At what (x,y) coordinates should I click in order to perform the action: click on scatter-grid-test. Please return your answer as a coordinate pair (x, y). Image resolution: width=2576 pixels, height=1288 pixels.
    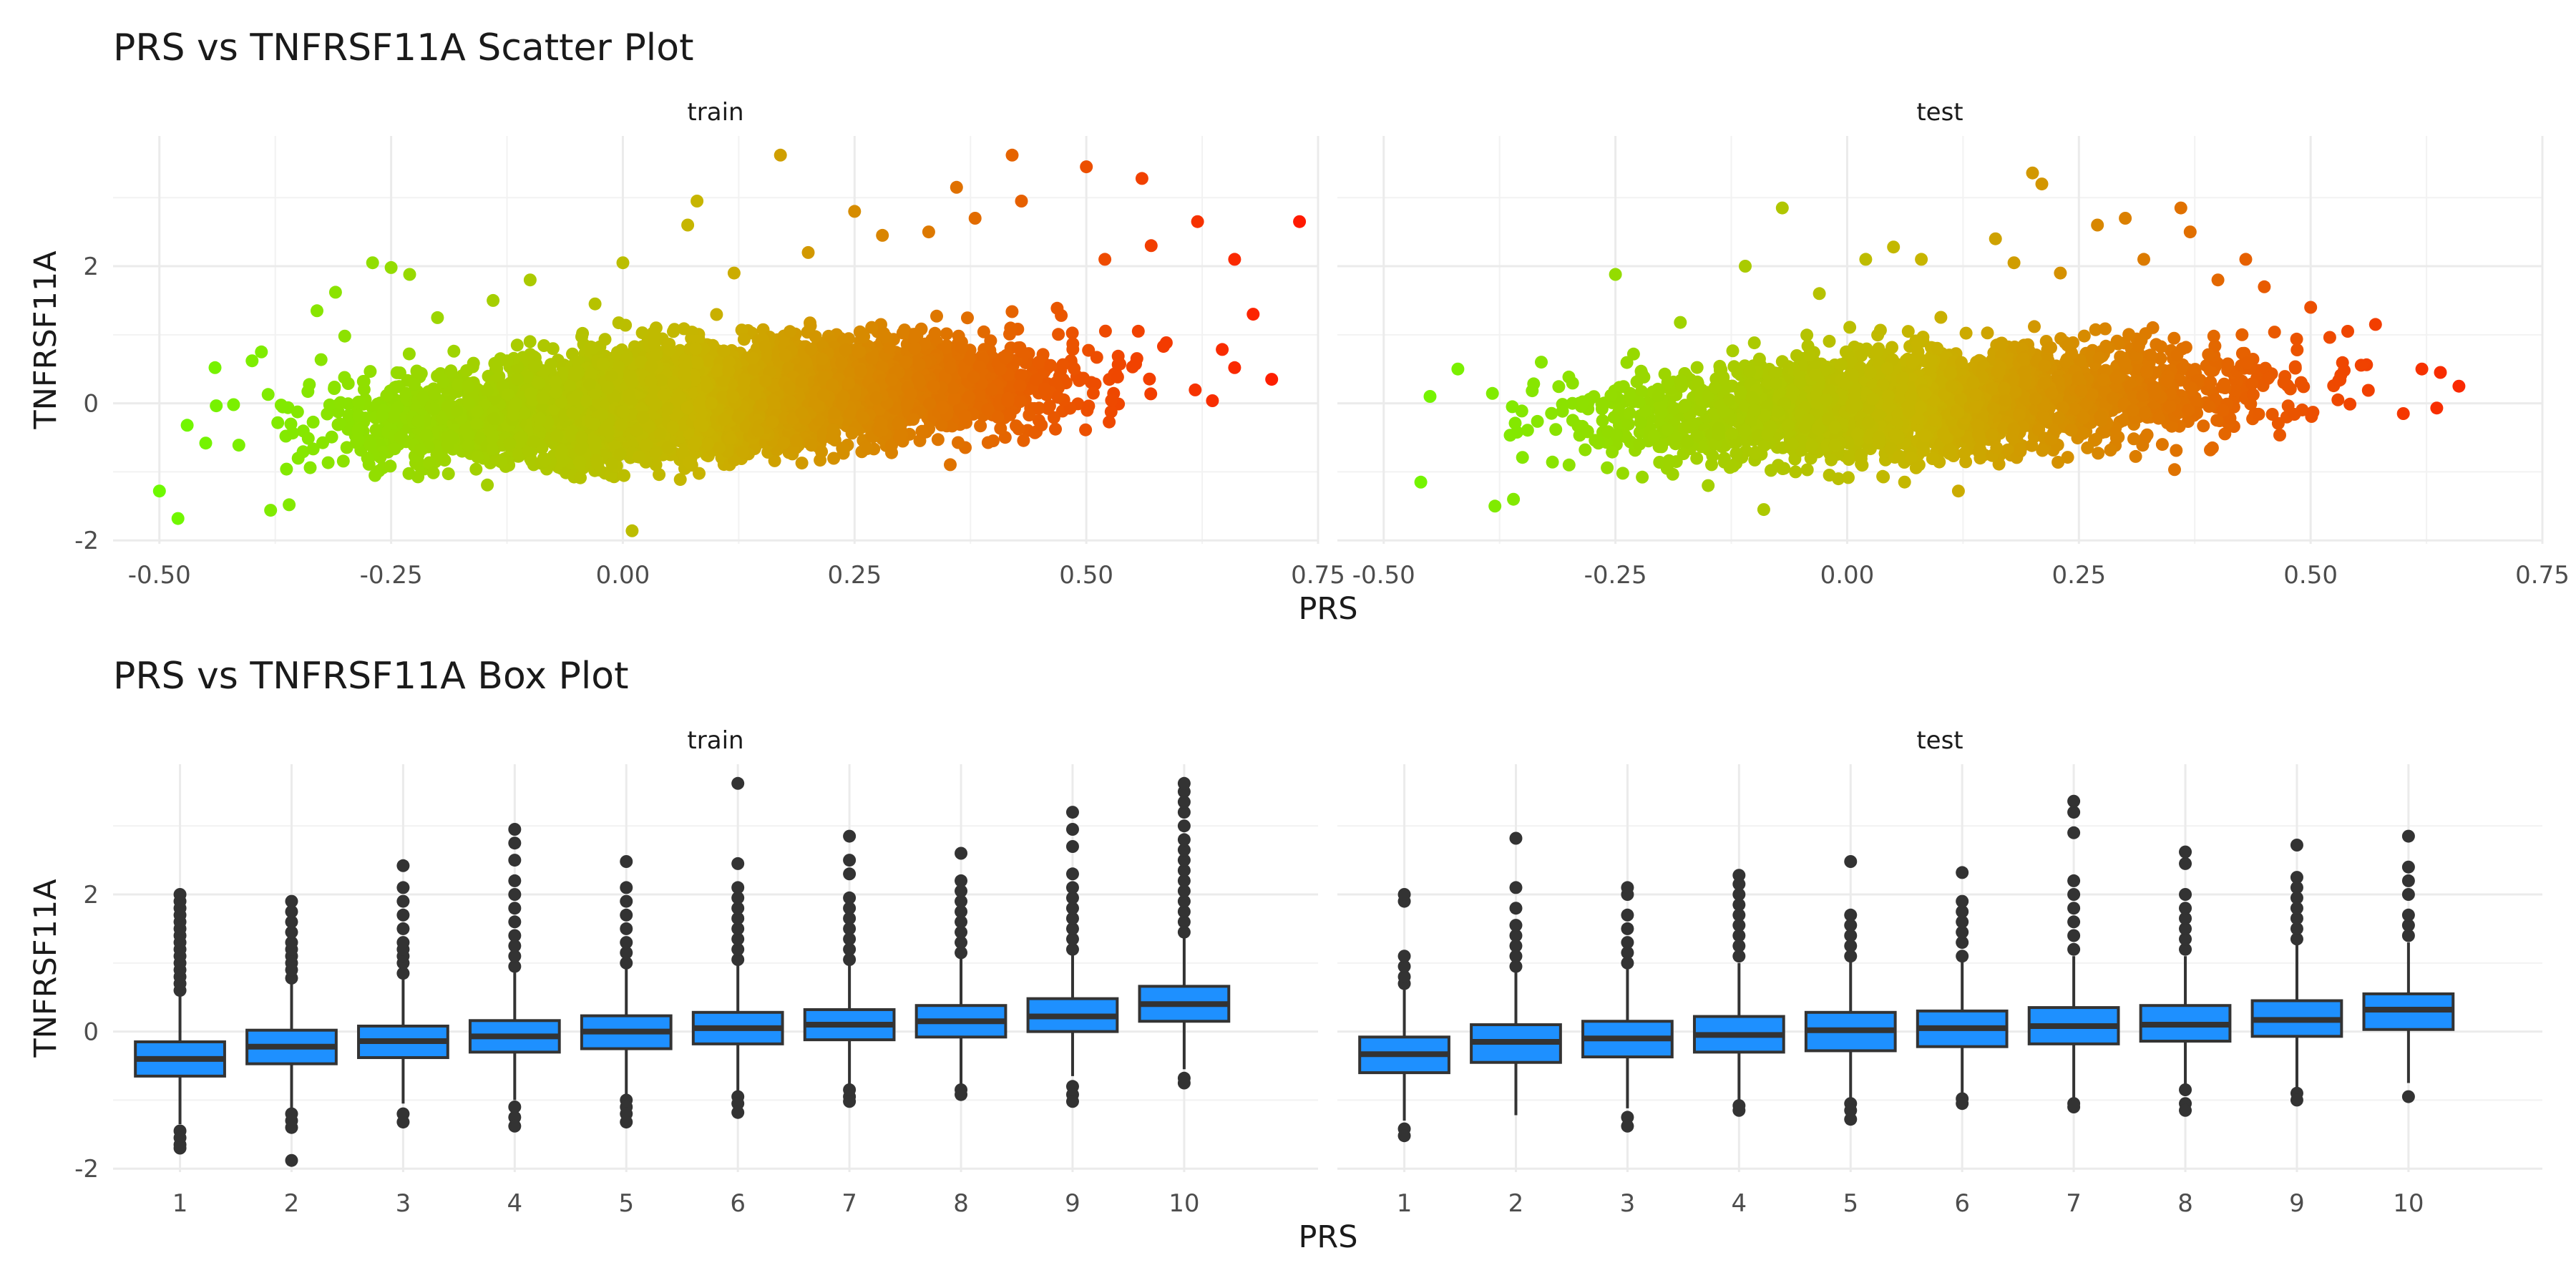
    Looking at the image, I should click on (1940, 340).